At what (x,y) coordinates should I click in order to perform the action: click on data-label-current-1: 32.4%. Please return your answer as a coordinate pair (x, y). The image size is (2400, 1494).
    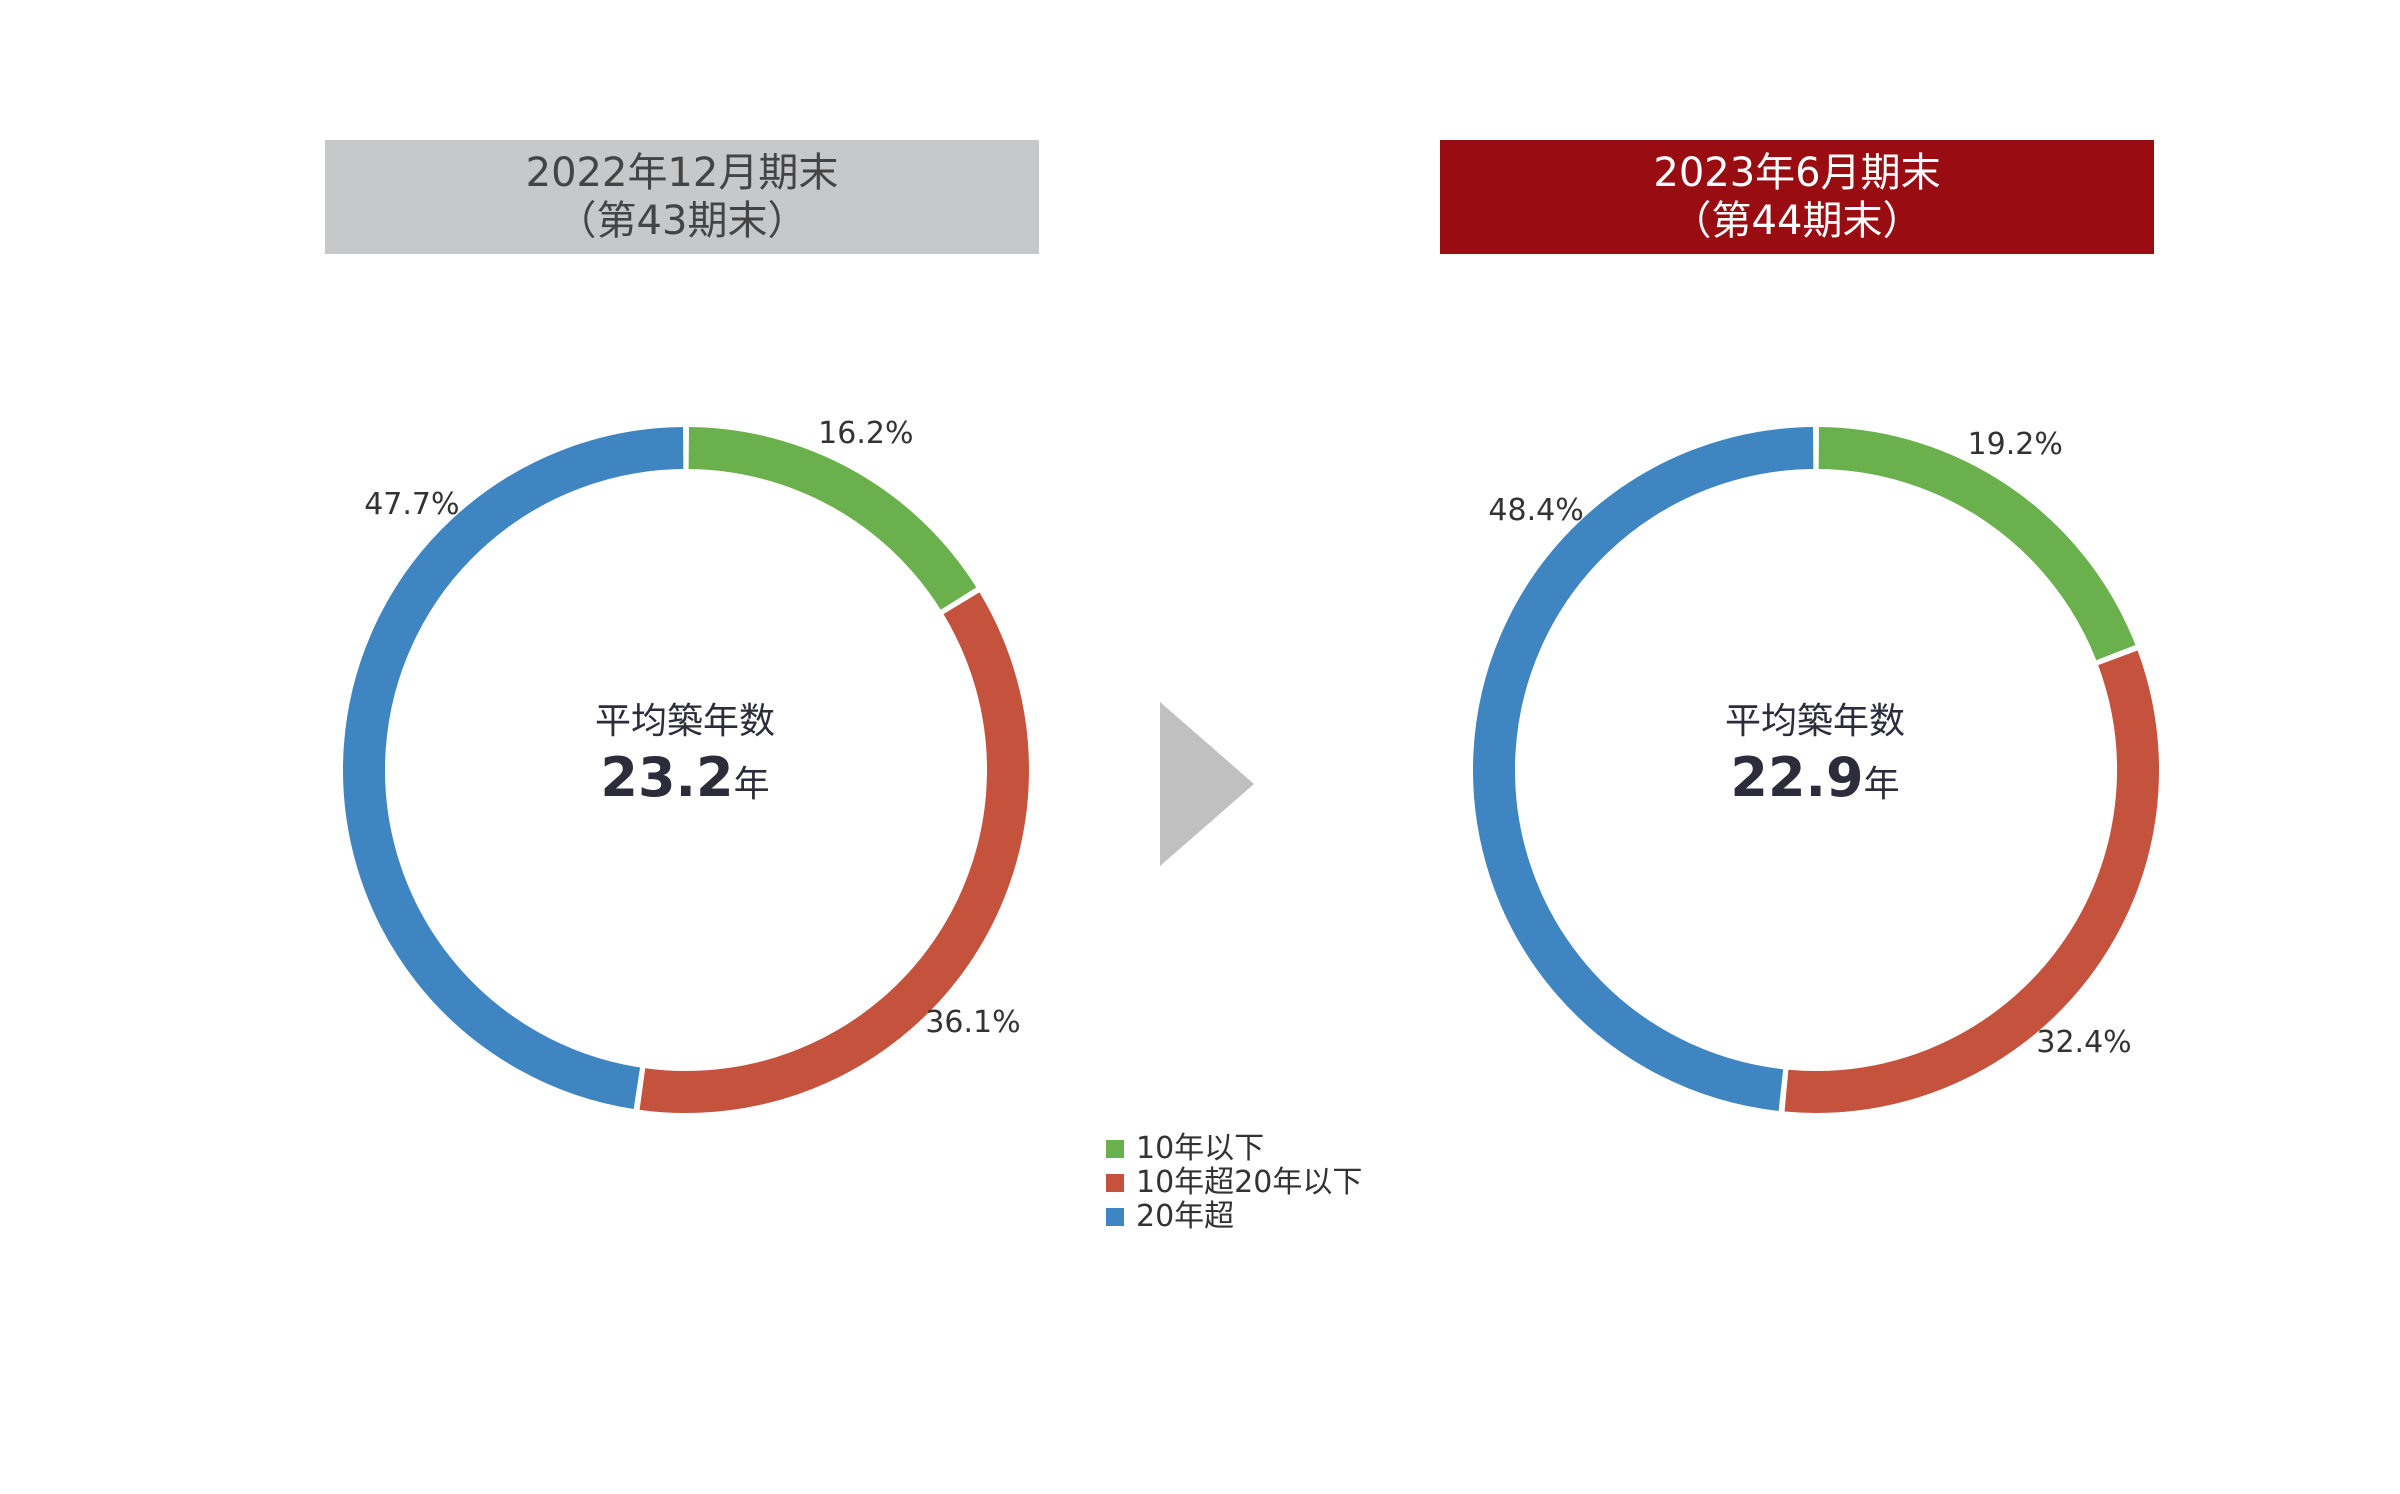
    Looking at the image, I should click on (2083, 1042).